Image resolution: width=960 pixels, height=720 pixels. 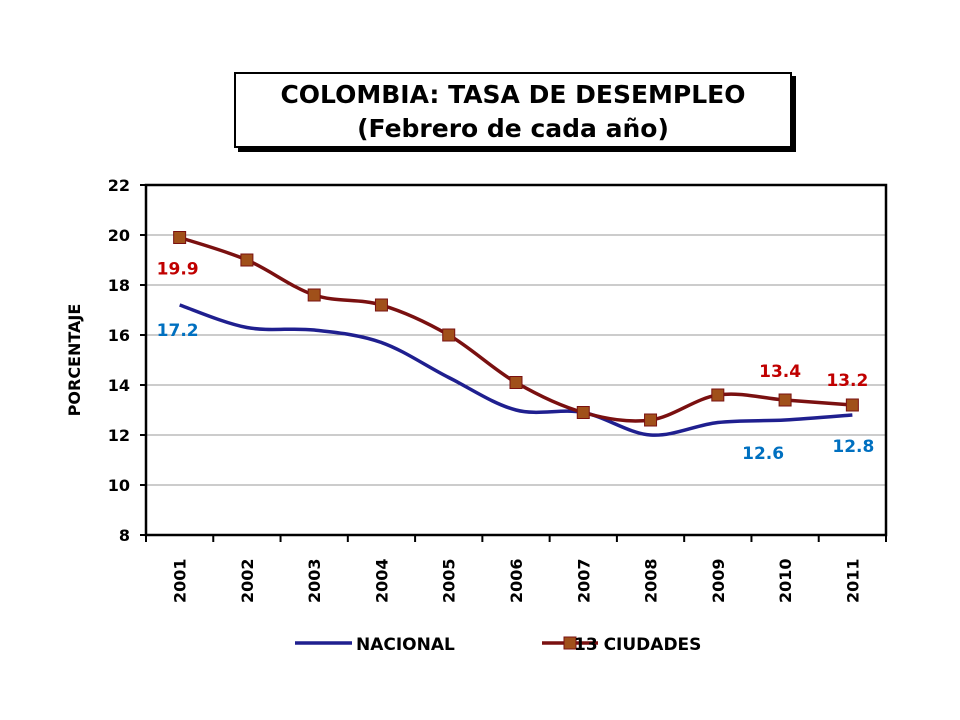 I want to click on y-axis-ticks: 8 10 12 14 16 18 20 22, so click(x=127, y=360).